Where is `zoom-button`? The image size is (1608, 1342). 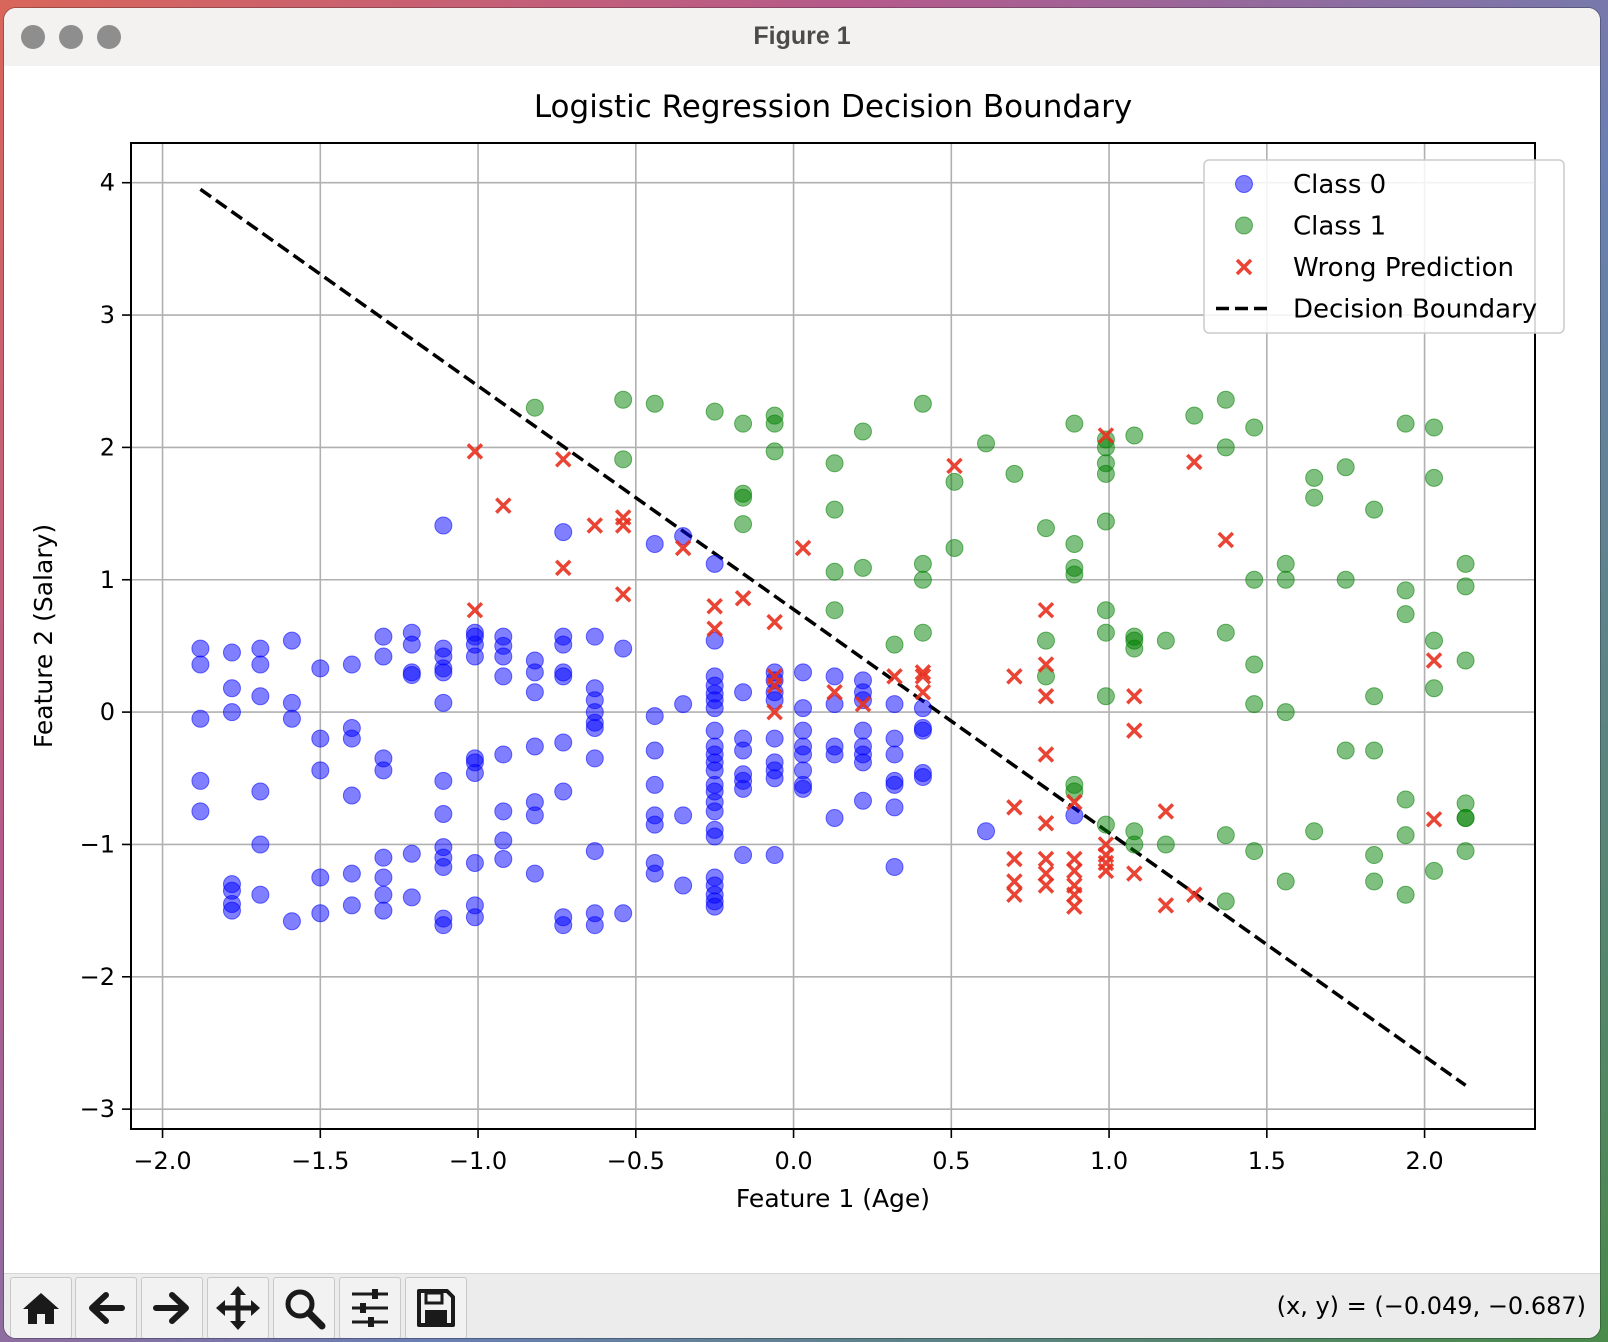 zoom-button is located at coordinates (304, 1307).